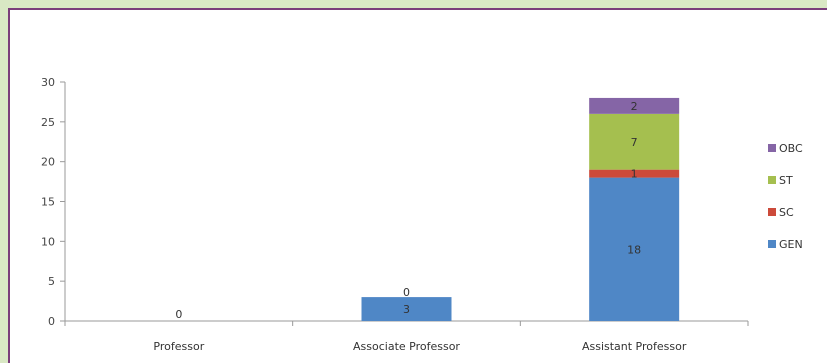 The image size is (827, 363). I want to click on legend-swatch-sc, so click(772, 212).